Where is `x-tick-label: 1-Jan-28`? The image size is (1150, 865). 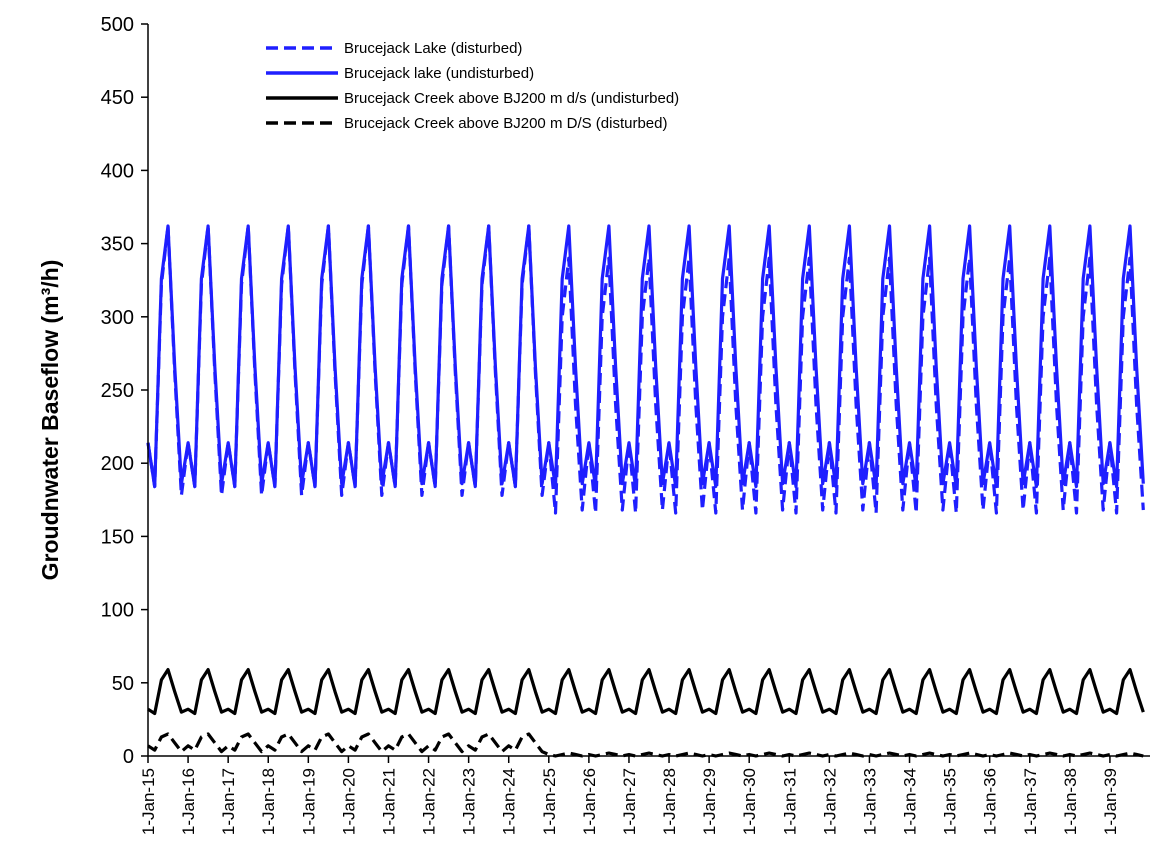 x-tick-label: 1-Jan-28 is located at coordinates (669, 801).